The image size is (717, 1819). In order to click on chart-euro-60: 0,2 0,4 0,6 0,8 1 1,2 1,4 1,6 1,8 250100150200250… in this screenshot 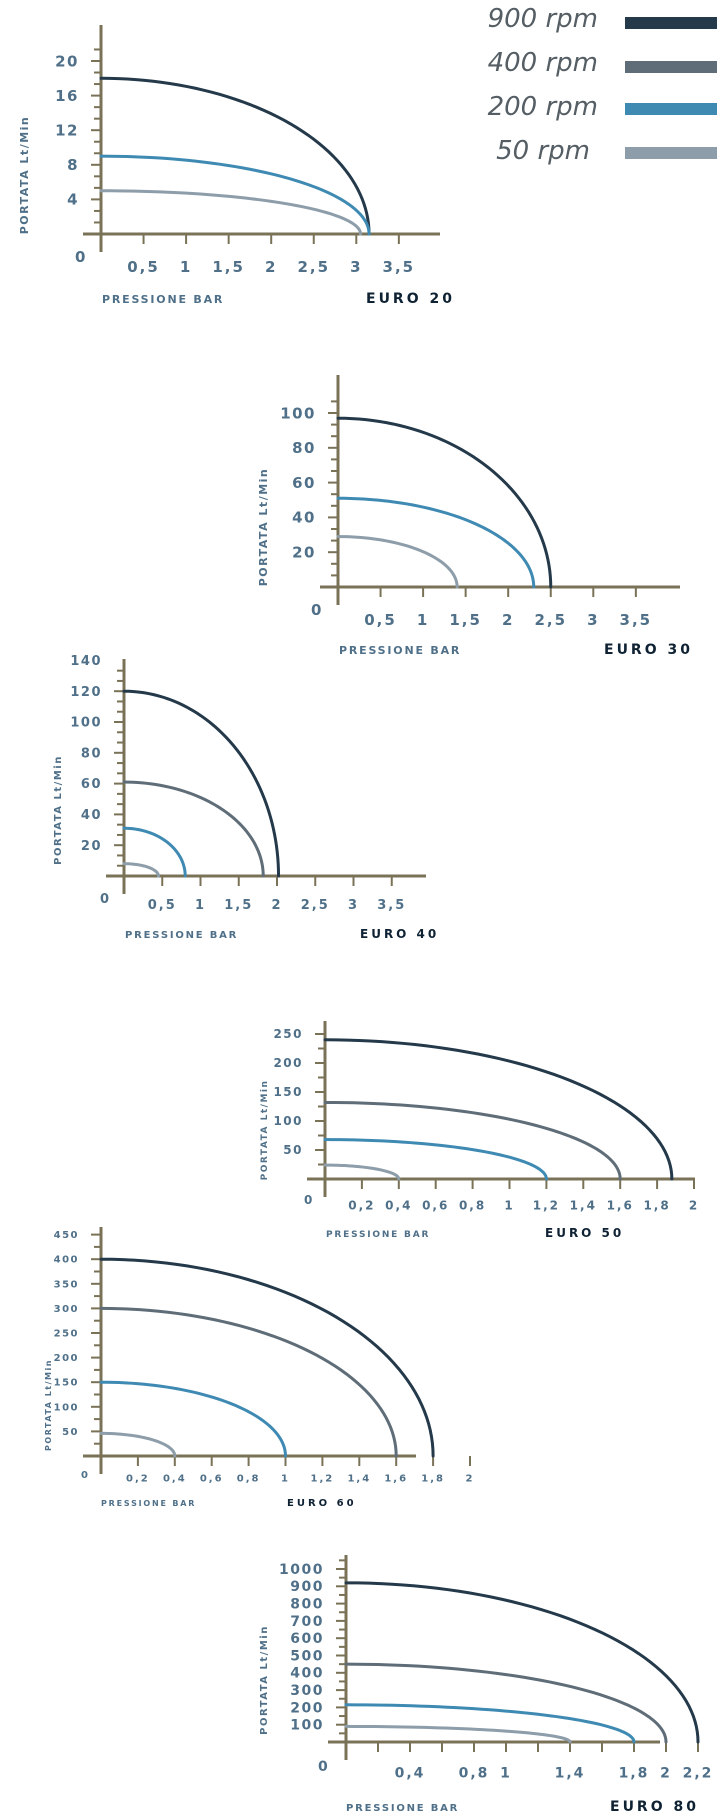, I will do `click(259, 1368)`.